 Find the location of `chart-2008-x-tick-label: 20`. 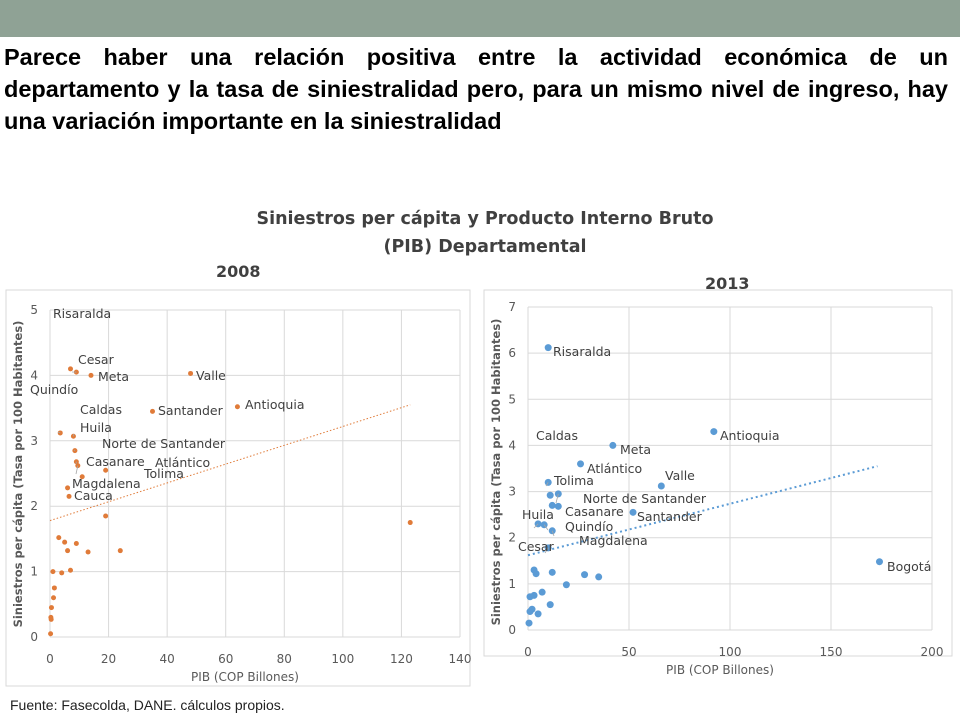

chart-2008-x-tick-label: 20 is located at coordinates (108, 659).